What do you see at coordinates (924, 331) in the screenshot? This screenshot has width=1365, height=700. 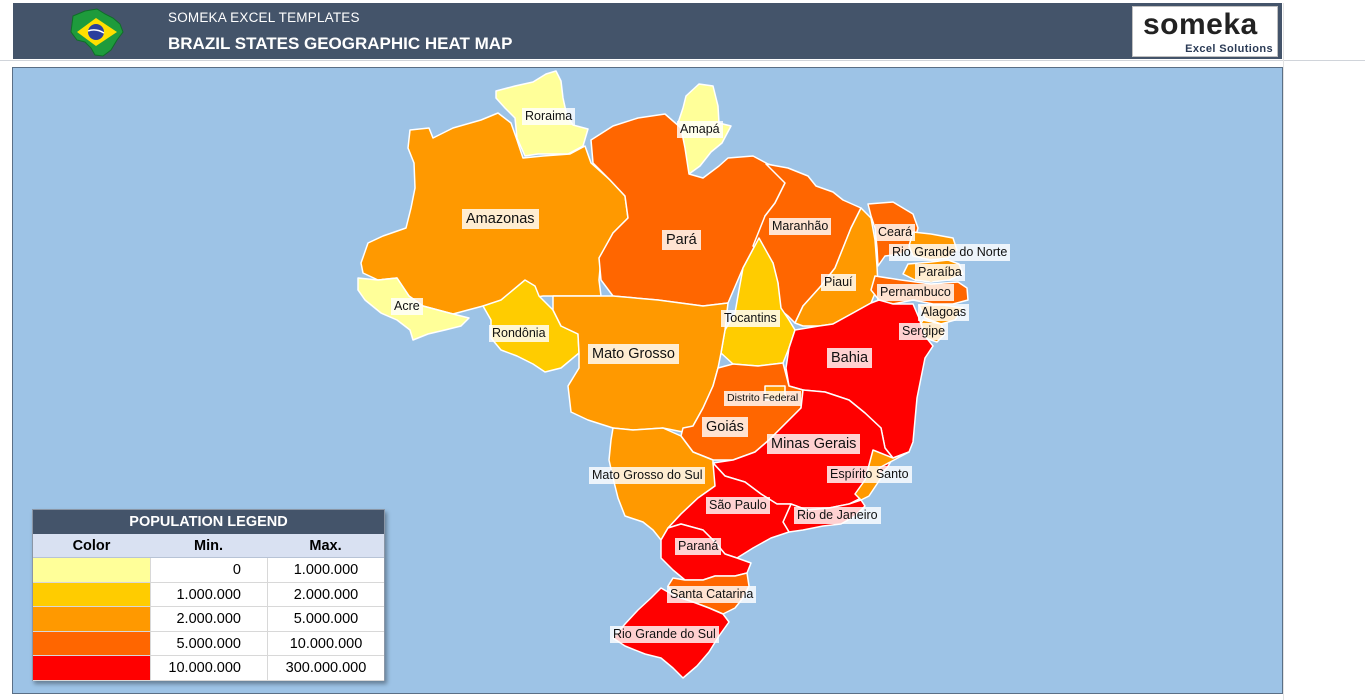 I see `label-sergipe: Sergipe` at bounding box center [924, 331].